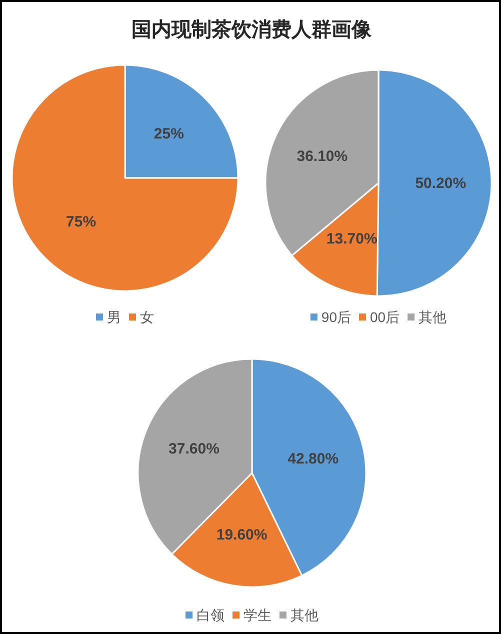 The image size is (503, 636). What do you see at coordinates (252, 30) in the screenshot?
I see `title: 国内现制茶饮消费人群画像` at bounding box center [252, 30].